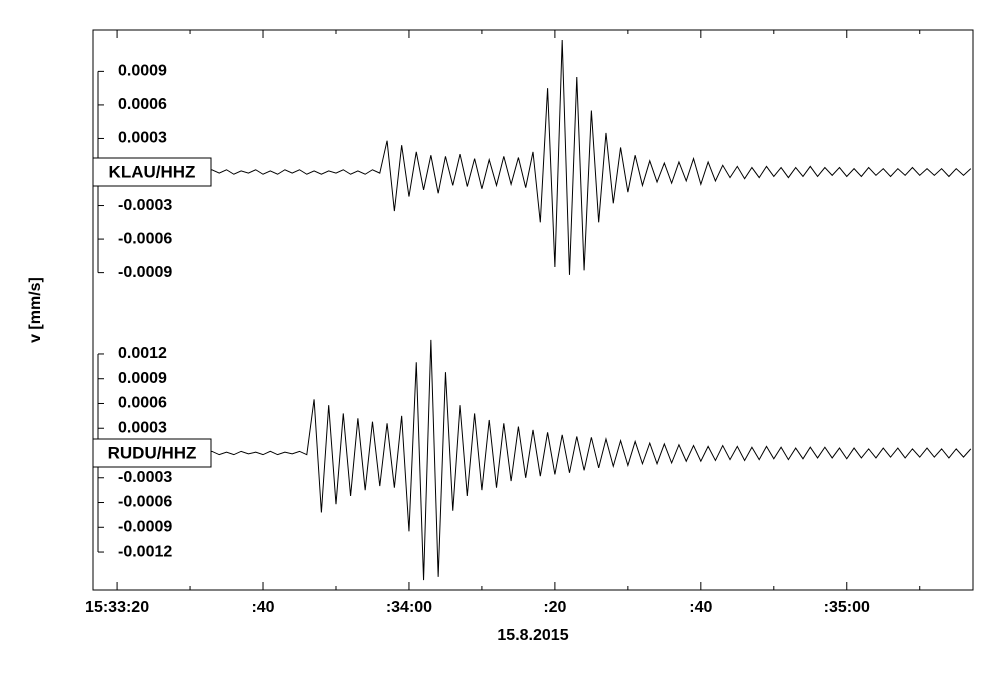  I want to click on x-tick-label: :34:00, so click(409, 607).